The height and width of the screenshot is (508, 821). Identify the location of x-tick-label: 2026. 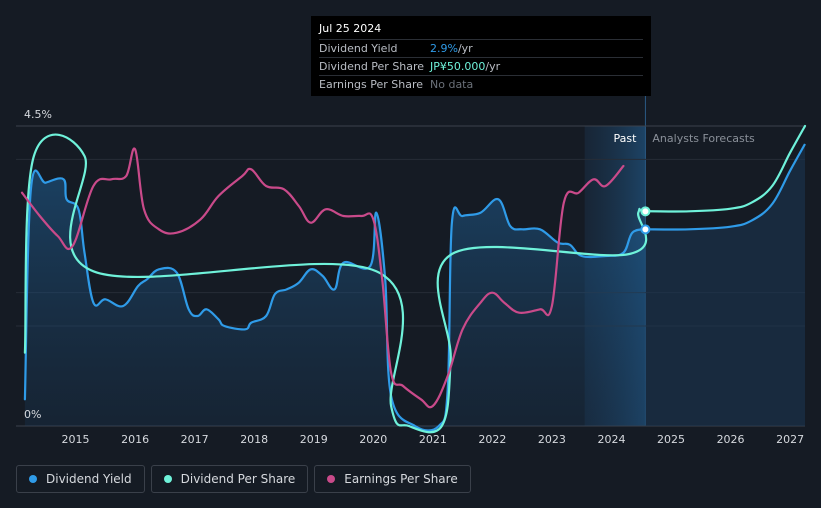
(731, 439).